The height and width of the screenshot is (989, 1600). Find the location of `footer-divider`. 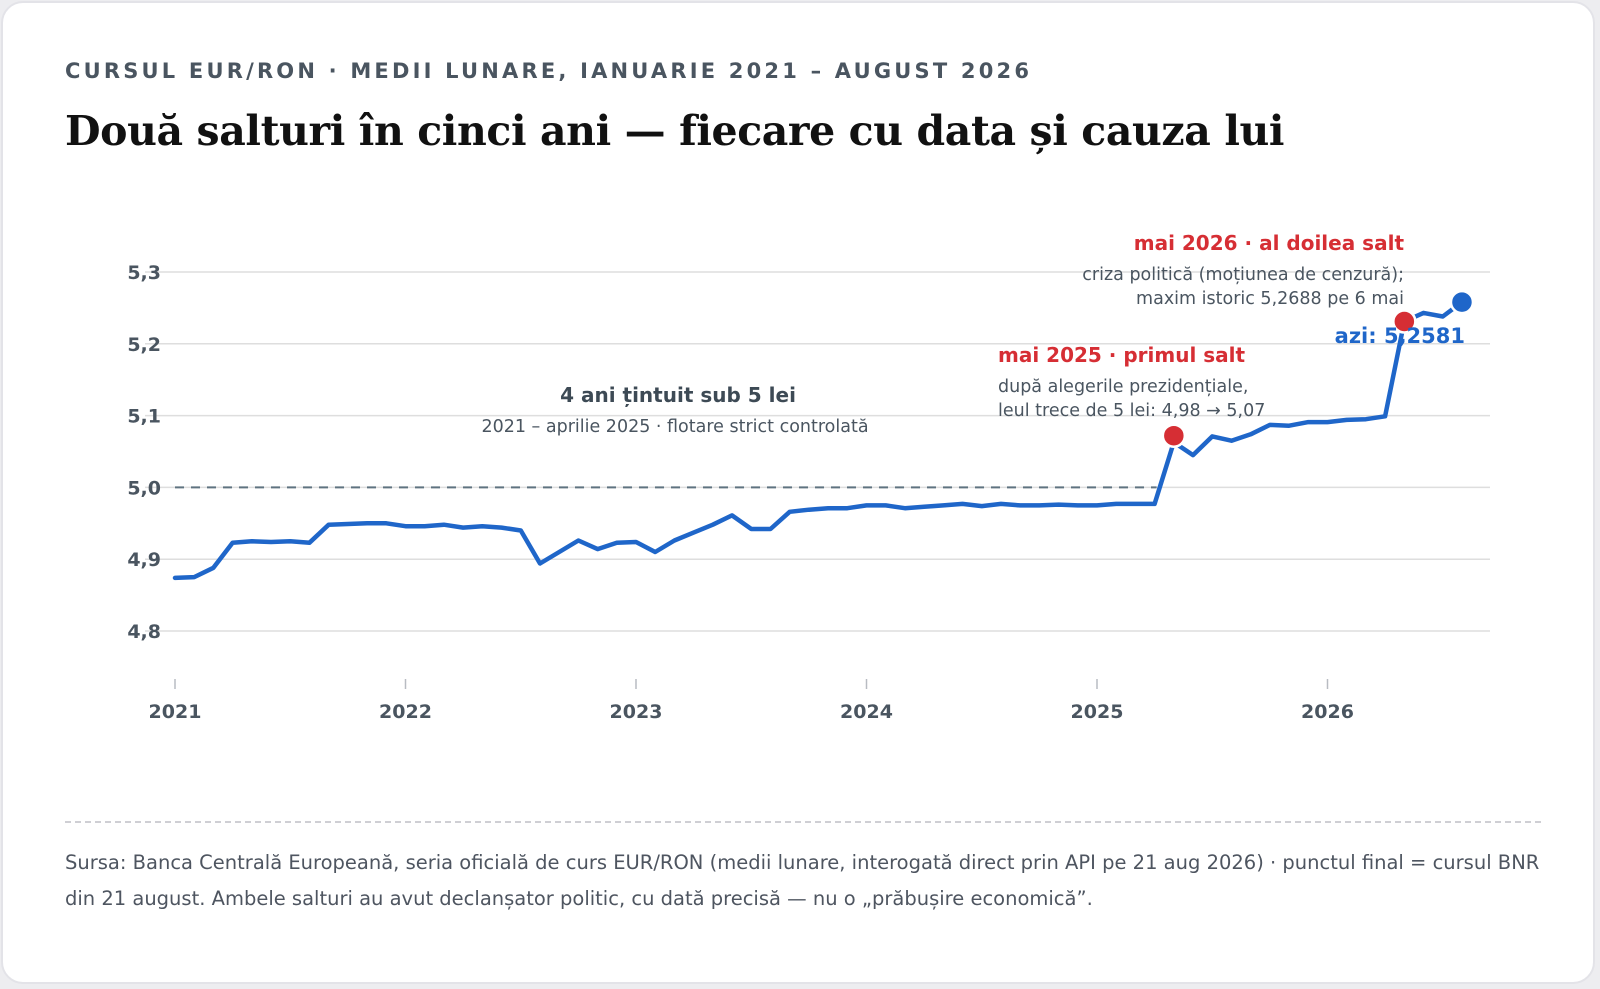

footer-divider is located at coordinates (803, 822).